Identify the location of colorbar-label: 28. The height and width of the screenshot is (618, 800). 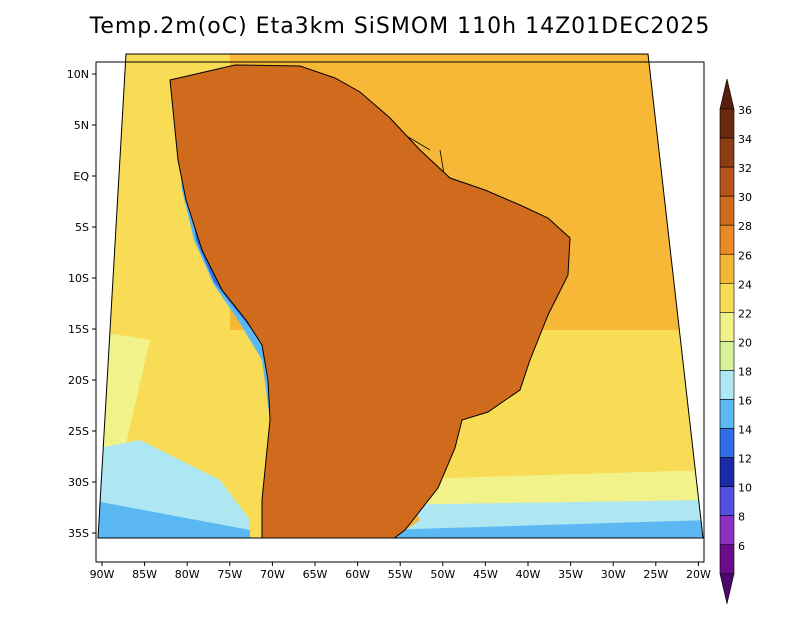
(745, 226).